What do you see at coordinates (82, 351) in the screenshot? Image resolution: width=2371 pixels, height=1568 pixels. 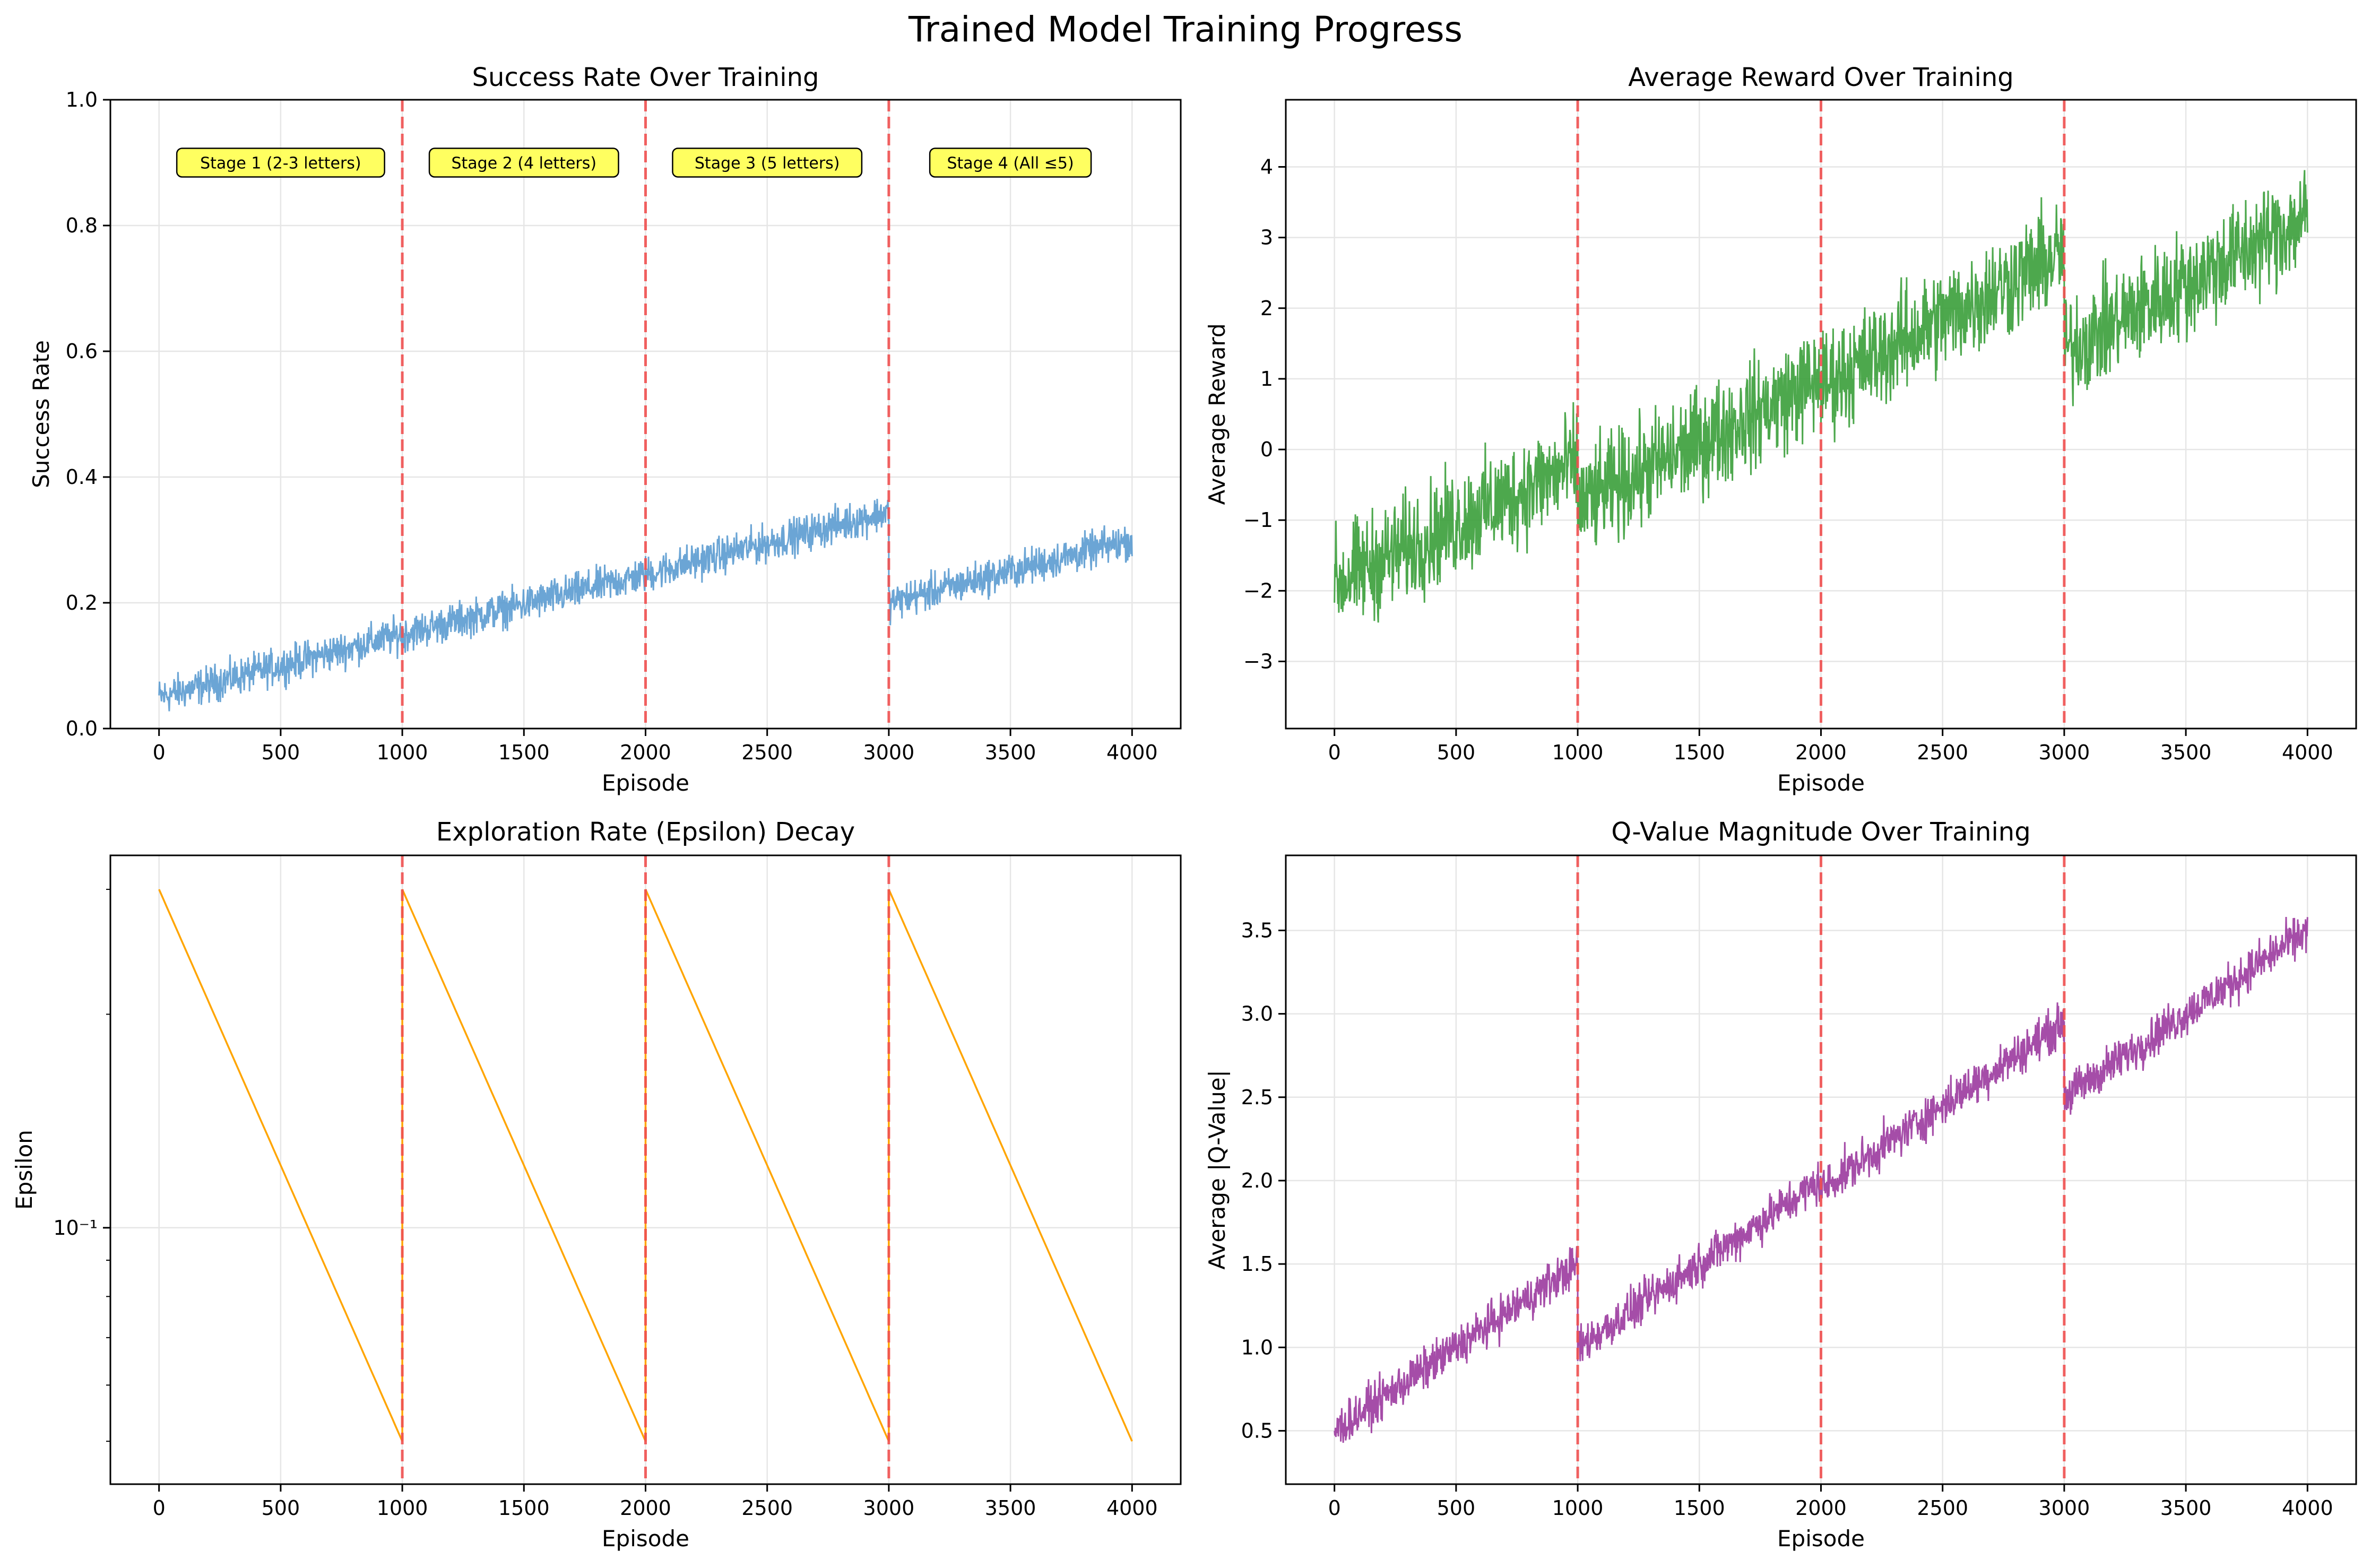 I see `y-tick-label: 0.6` at bounding box center [82, 351].